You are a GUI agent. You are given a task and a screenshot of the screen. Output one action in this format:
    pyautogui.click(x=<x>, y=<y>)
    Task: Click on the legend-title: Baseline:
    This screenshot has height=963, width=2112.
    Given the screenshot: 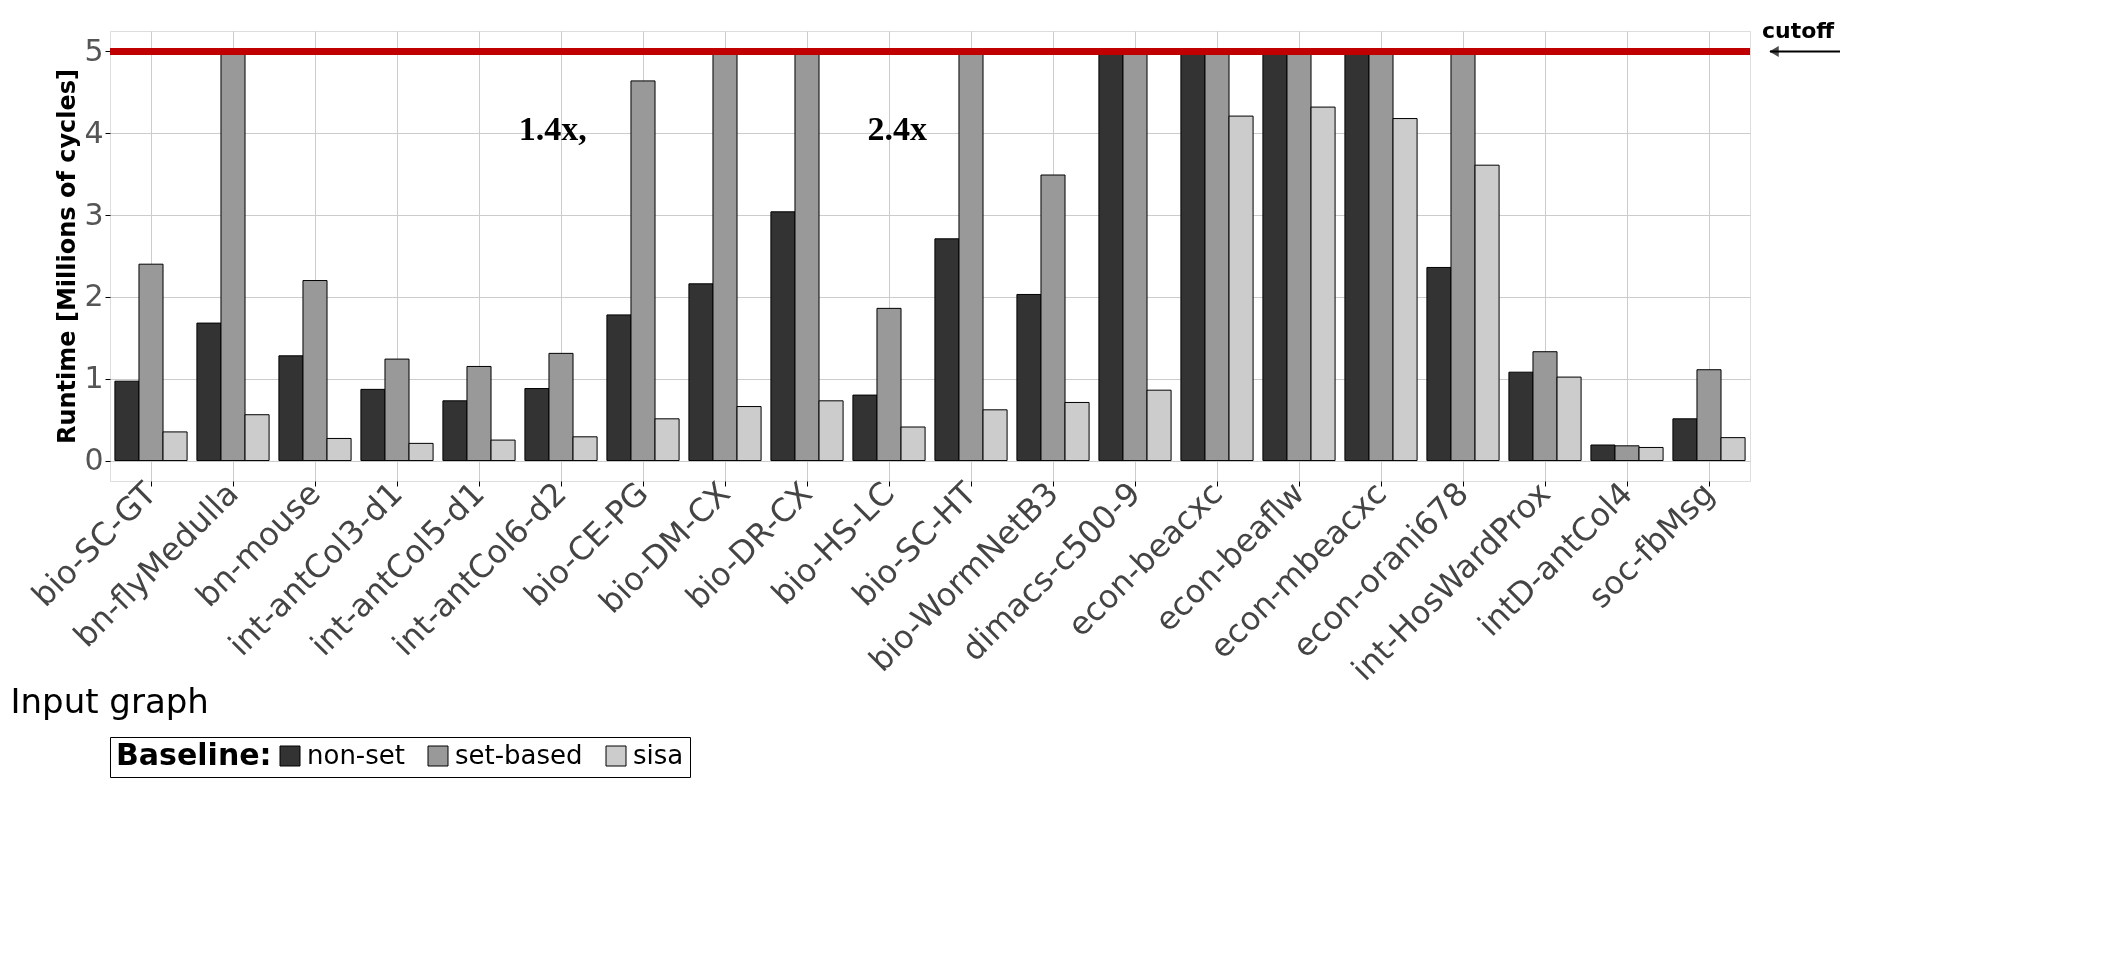 What is the action you would take?
    pyautogui.click(x=194, y=754)
    